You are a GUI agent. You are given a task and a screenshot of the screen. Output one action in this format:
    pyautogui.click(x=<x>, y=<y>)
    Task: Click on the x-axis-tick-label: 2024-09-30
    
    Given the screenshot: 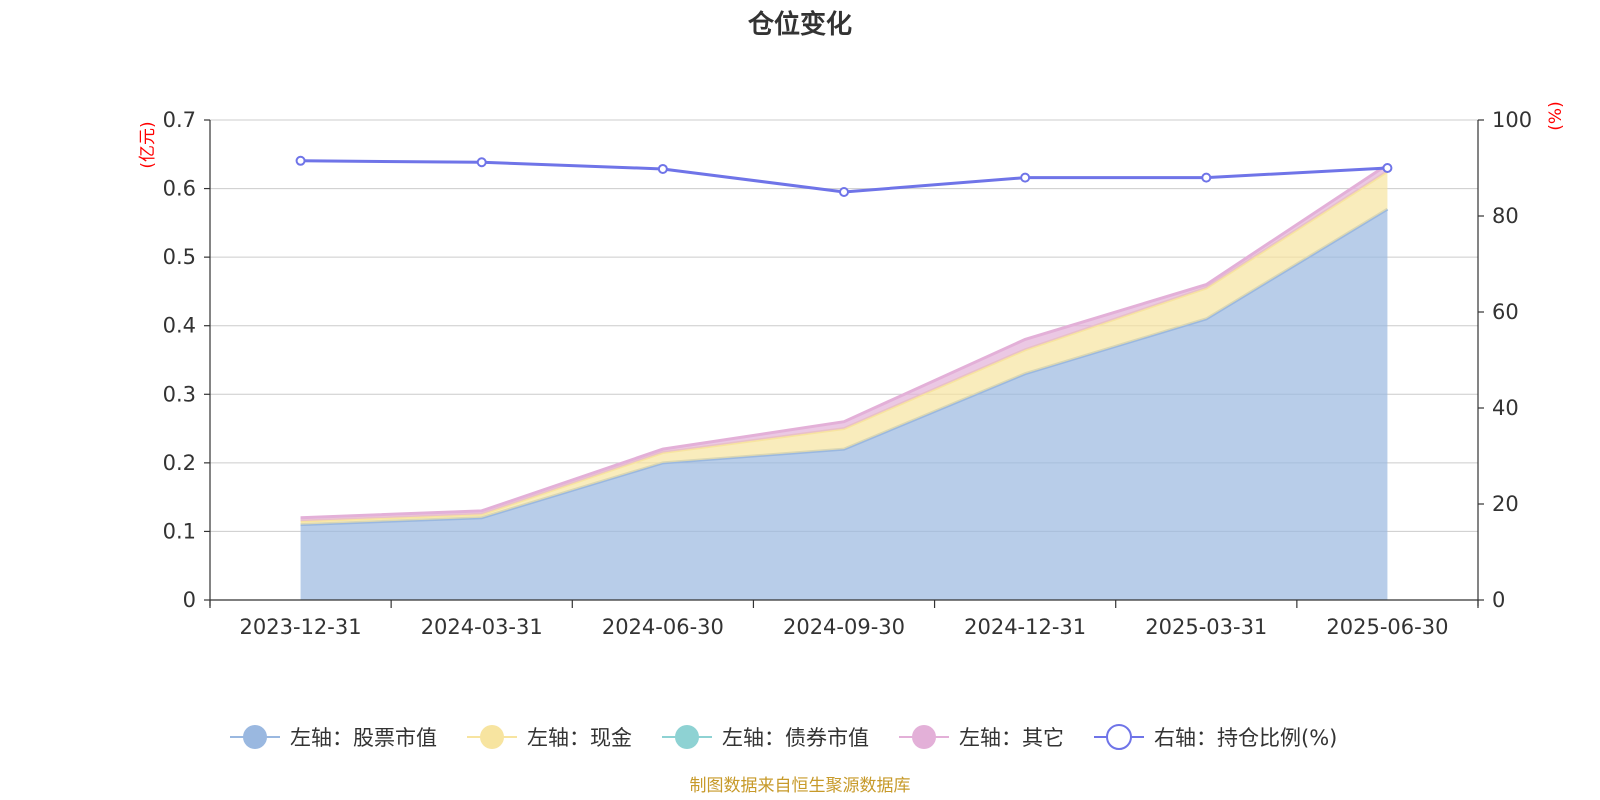 What is the action you would take?
    pyautogui.click(x=844, y=627)
    